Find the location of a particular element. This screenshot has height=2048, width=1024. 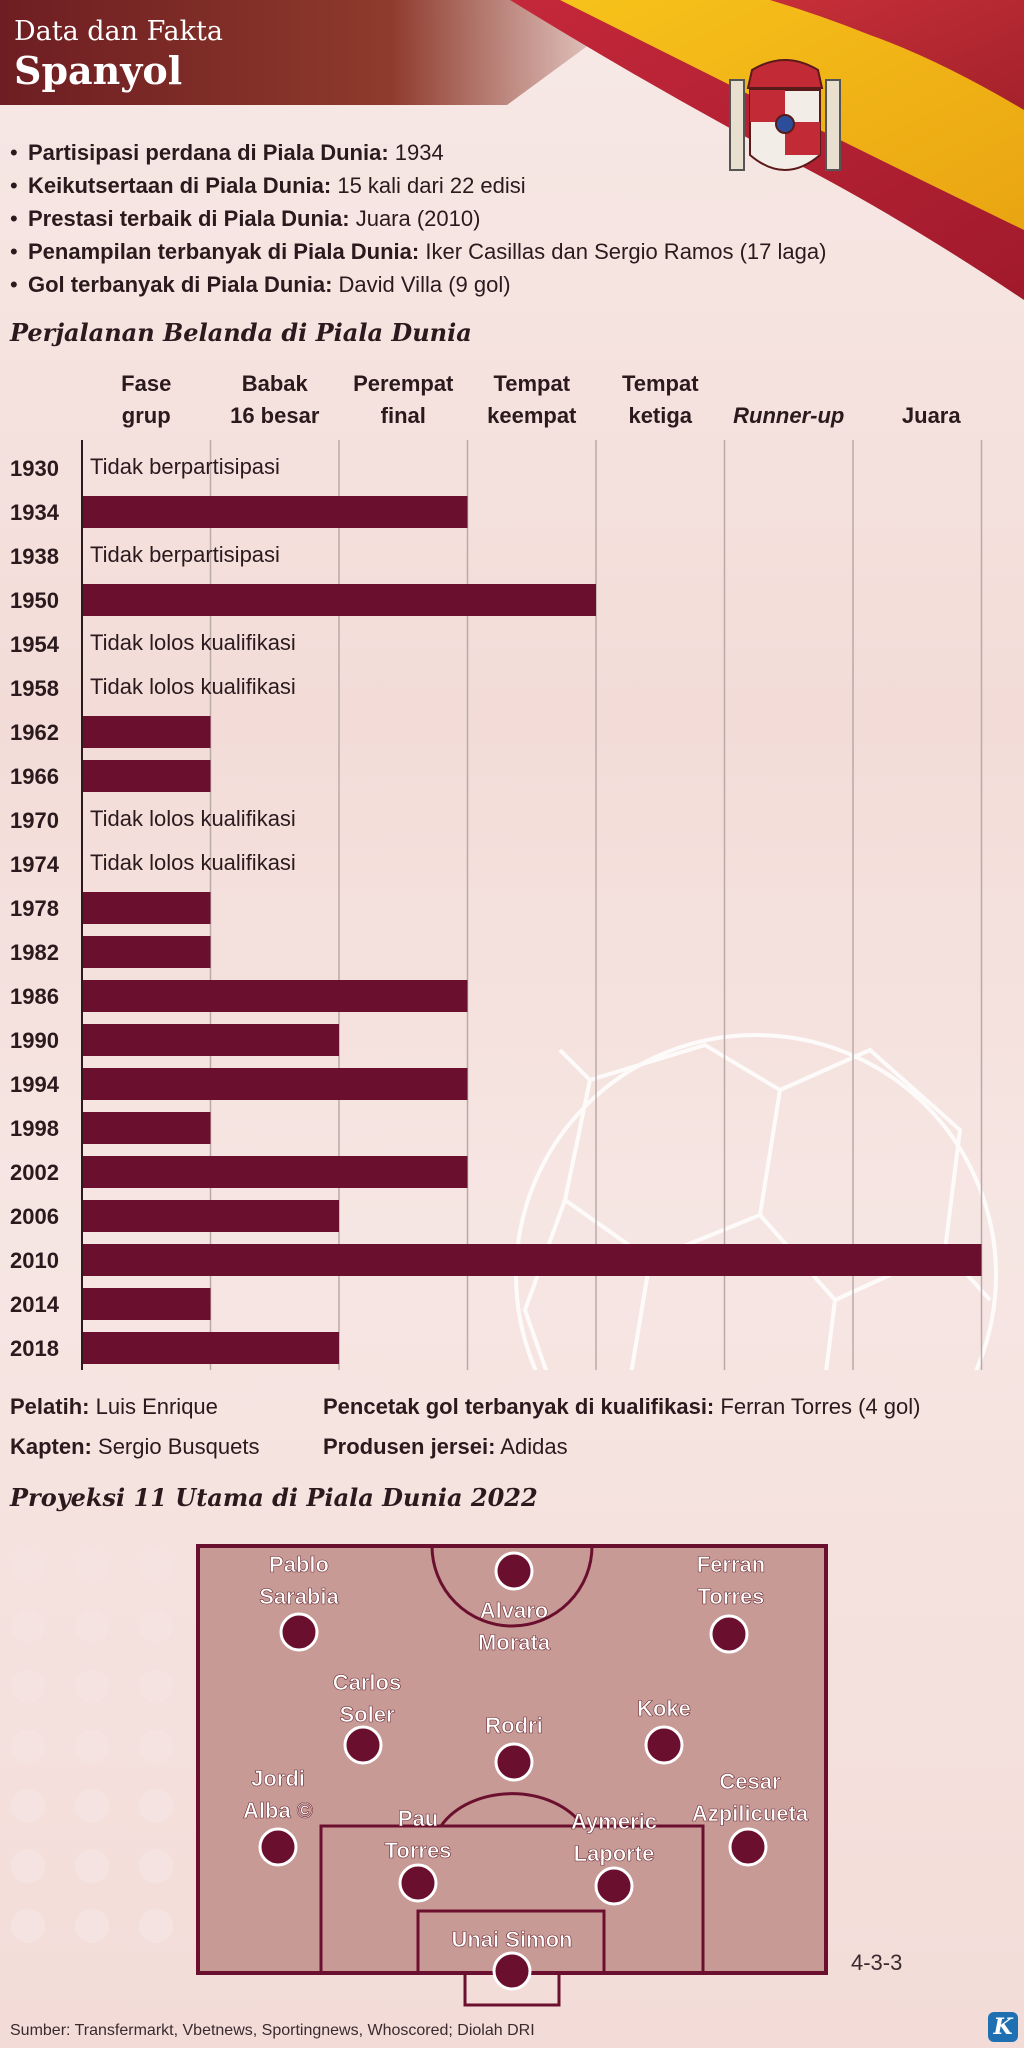

formation-label: 4-3-3 is located at coordinates (877, 1962).